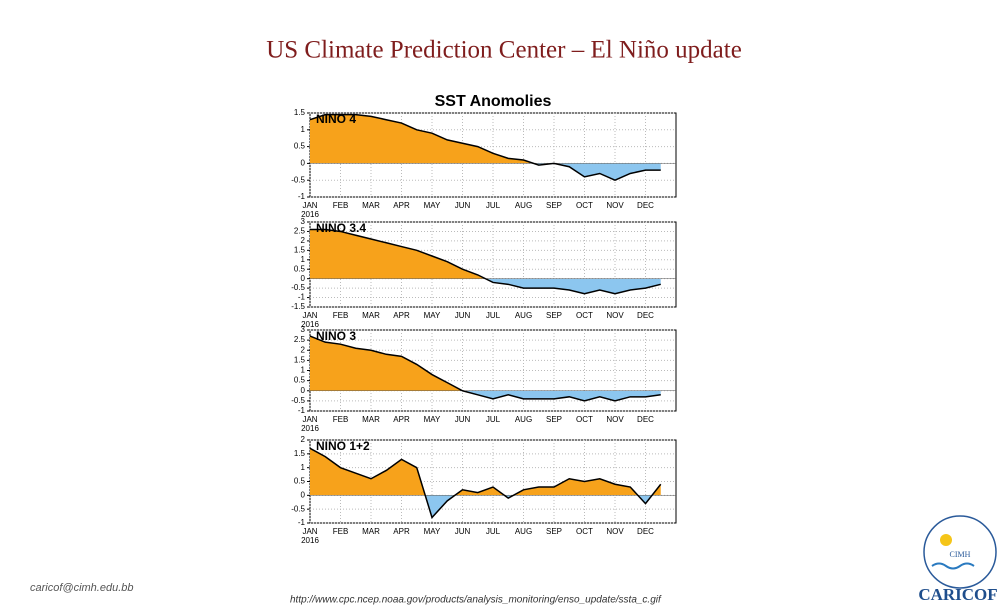  I want to click on logo-text: CARICOF, so click(957, 594).